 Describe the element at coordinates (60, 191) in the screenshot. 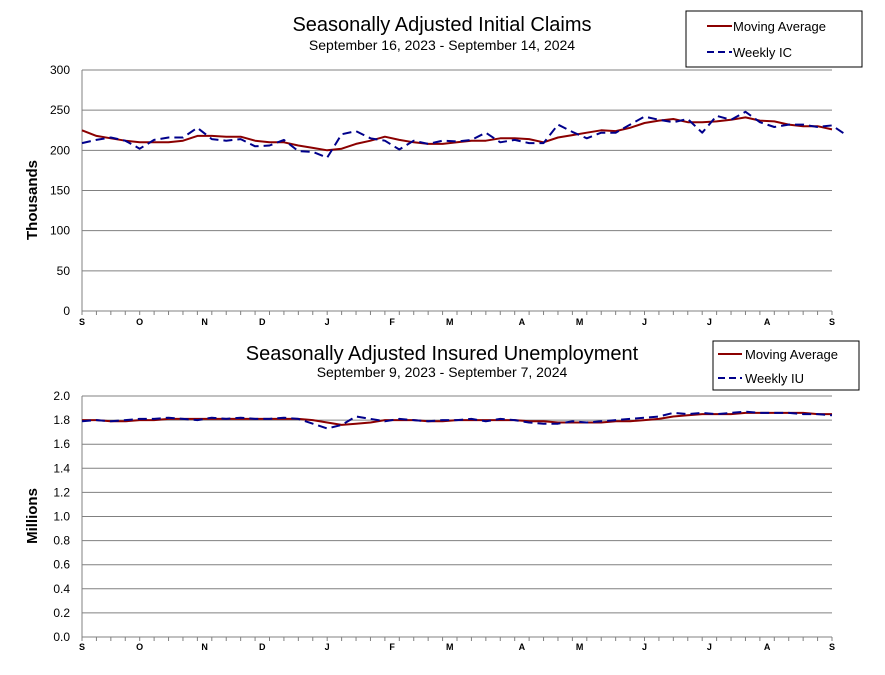

I see `chart1-y-tick-label: 150` at that location.